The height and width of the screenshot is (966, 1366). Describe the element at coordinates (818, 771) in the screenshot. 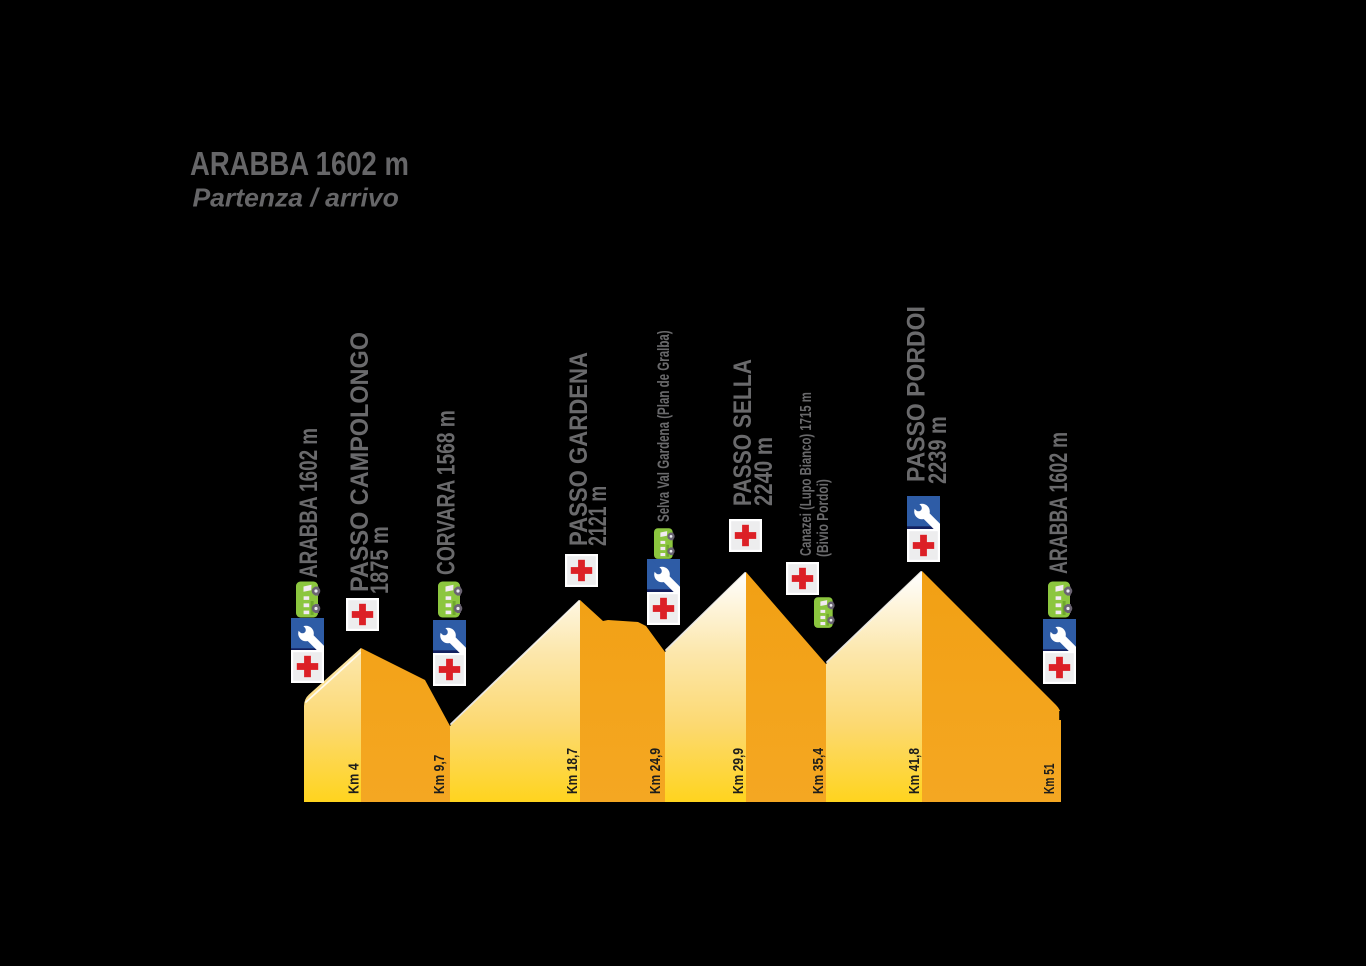

I see `svg-text: Km 35,4` at that location.